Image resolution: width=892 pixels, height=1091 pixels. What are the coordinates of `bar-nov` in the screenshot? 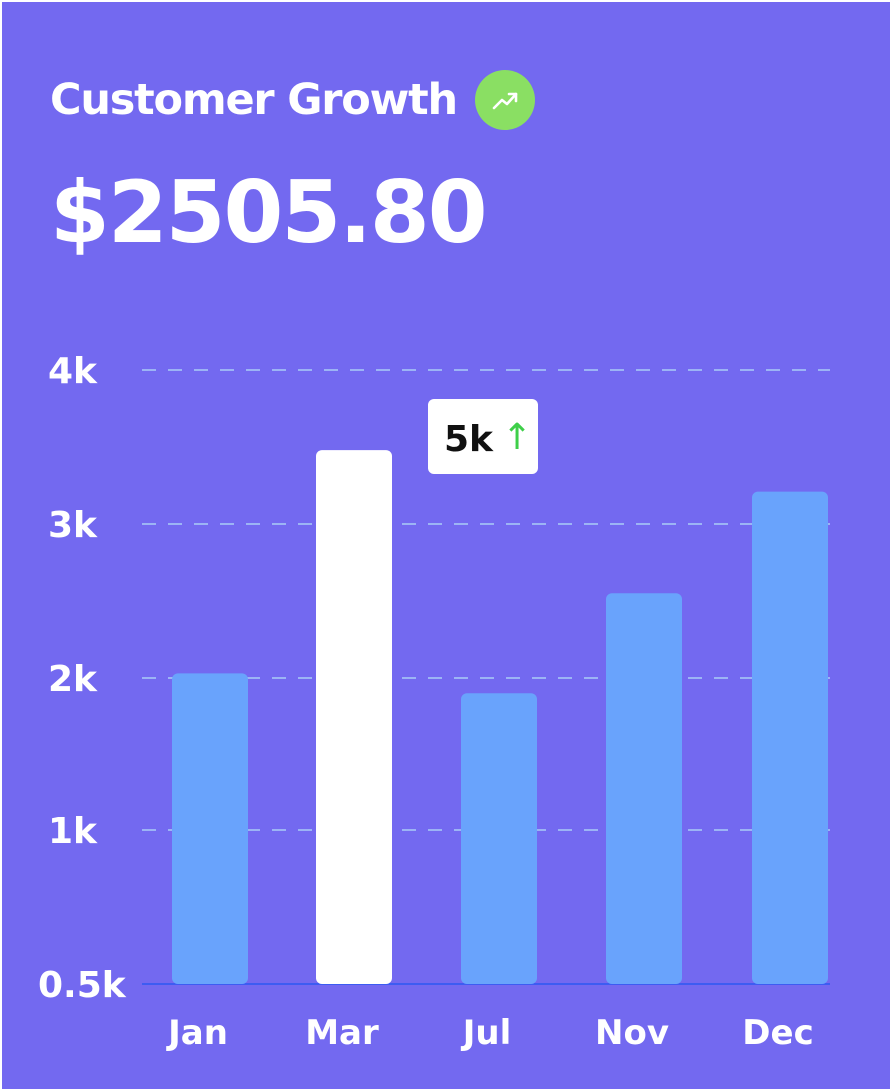 It's located at (644, 788).